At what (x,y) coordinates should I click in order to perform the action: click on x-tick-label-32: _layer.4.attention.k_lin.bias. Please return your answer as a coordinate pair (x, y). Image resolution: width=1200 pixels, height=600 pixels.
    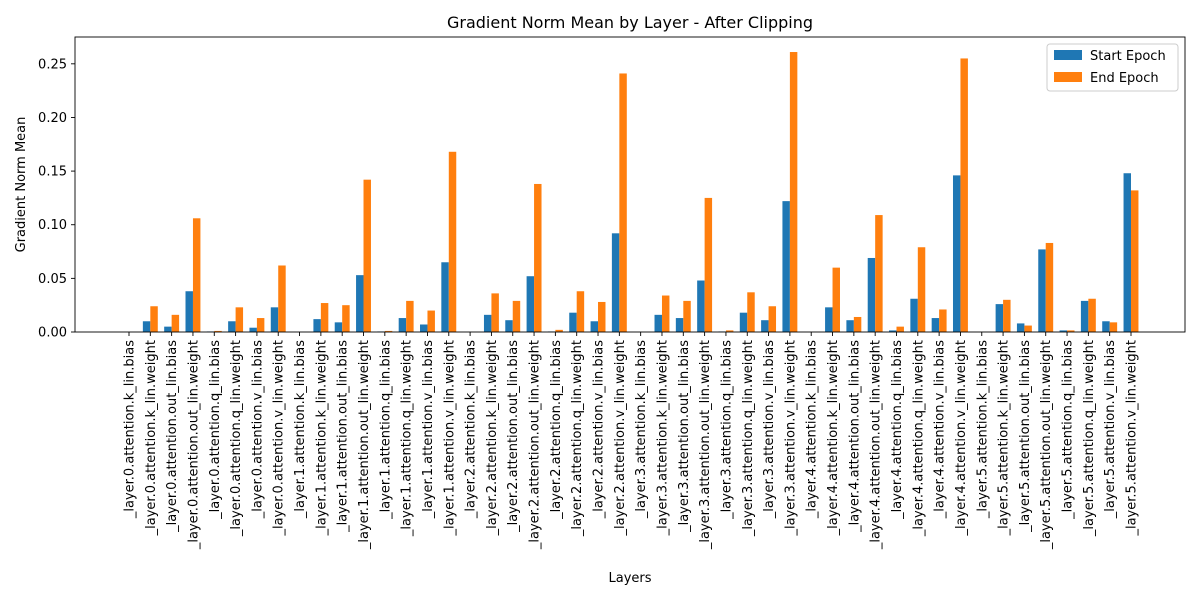
    Looking at the image, I should click on (812, 429).